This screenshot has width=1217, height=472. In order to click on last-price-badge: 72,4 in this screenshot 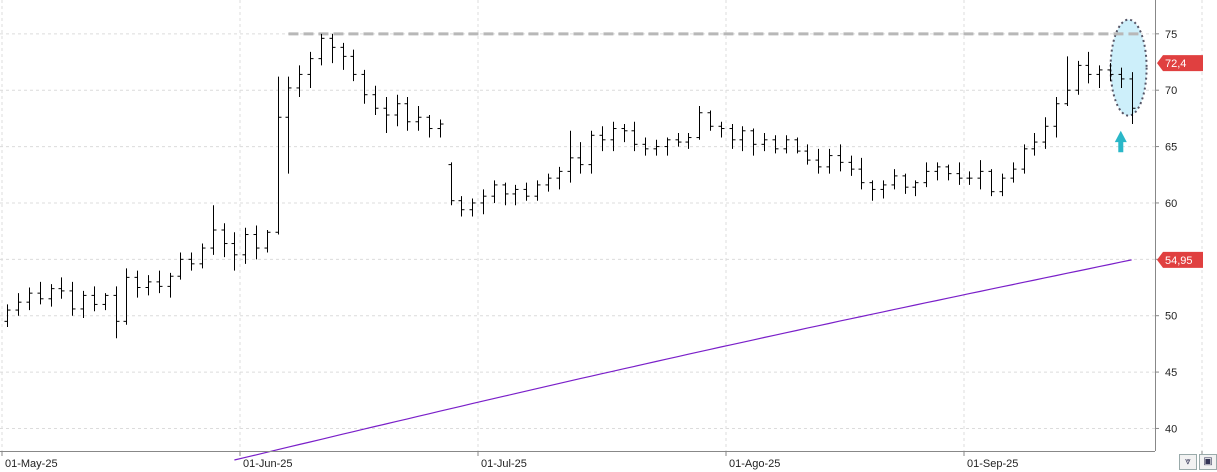, I will do `click(1180, 63)`.